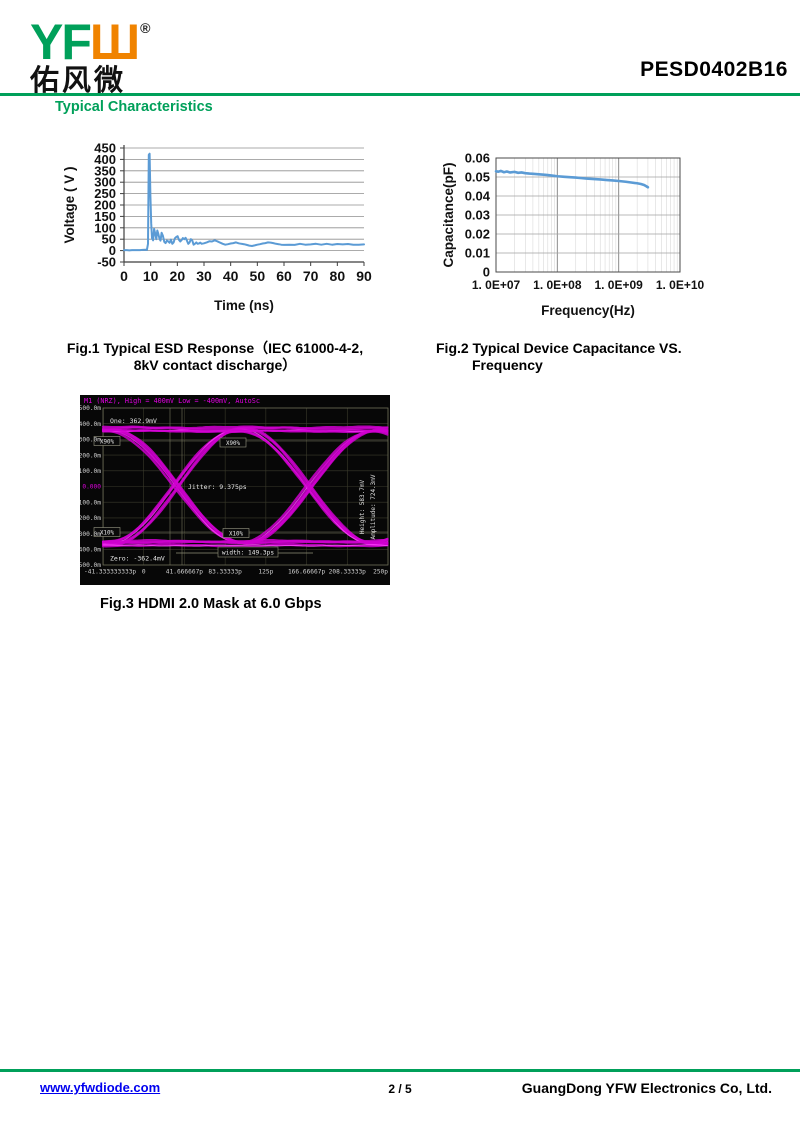 The width and height of the screenshot is (800, 1130). Describe the element at coordinates (90, 518) in the screenshot. I see `svg-text: -200.0m` at that location.